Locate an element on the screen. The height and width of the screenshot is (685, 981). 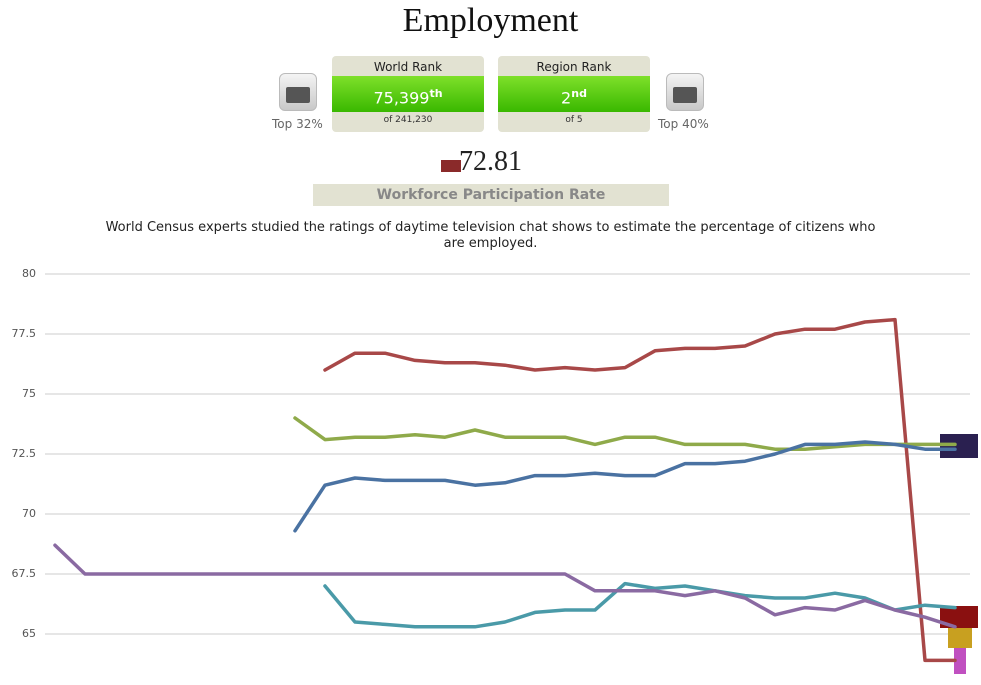
label: World Rank is located at coordinates (408, 67).